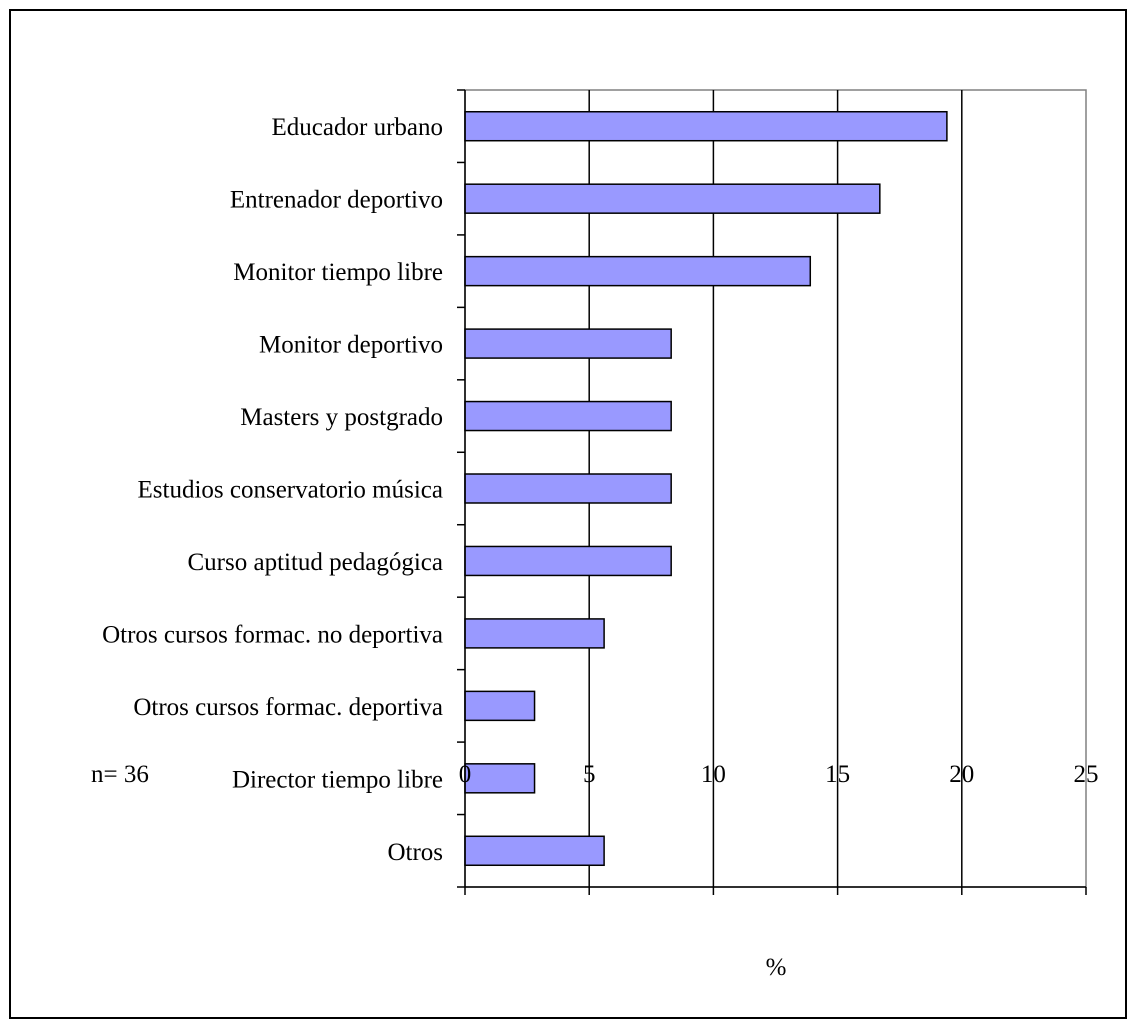  What do you see at coordinates (288, 707) in the screenshot?
I see `category-label: Otros cursos formac. deportiva` at bounding box center [288, 707].